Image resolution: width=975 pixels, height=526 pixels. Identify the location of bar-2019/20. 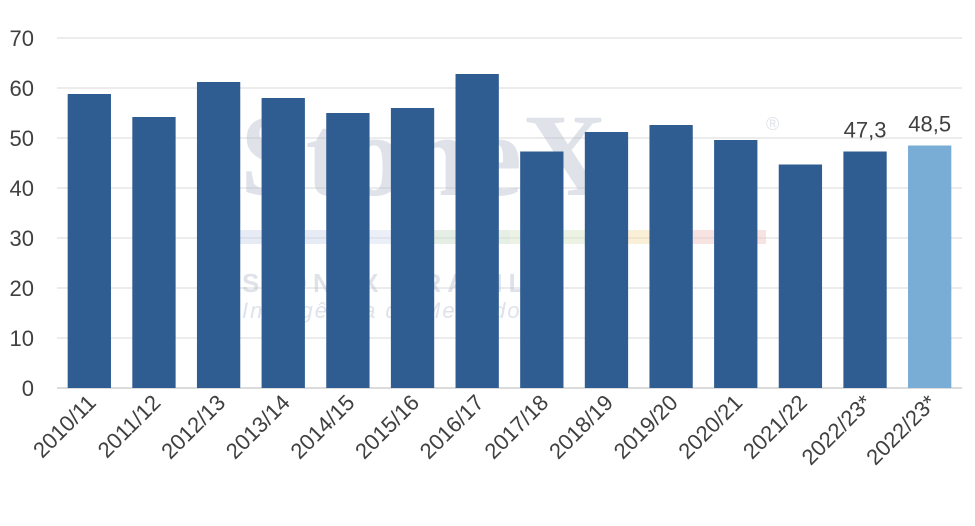
(671, 256).